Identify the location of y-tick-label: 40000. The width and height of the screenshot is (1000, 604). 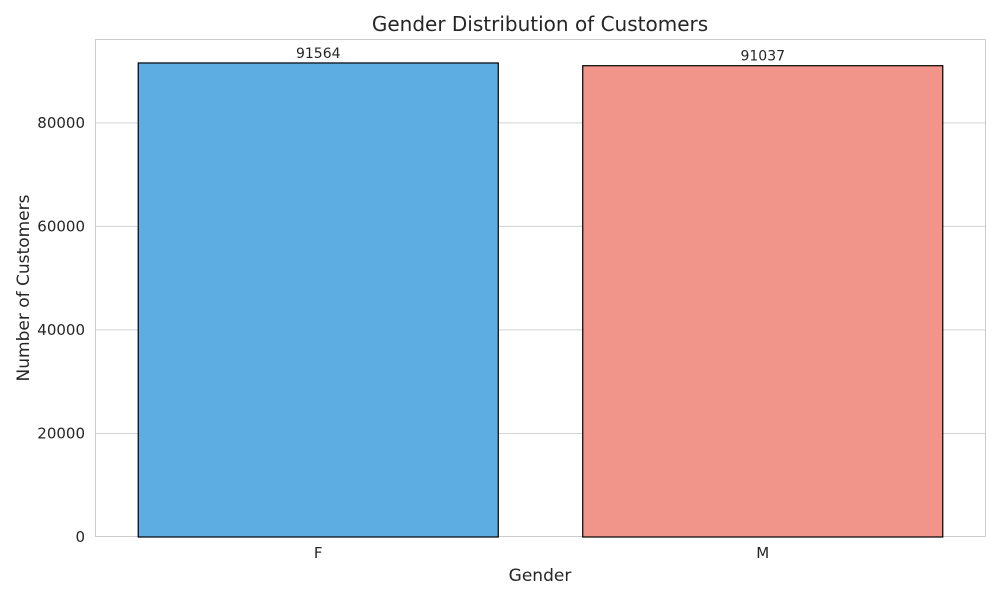
(61, 330).